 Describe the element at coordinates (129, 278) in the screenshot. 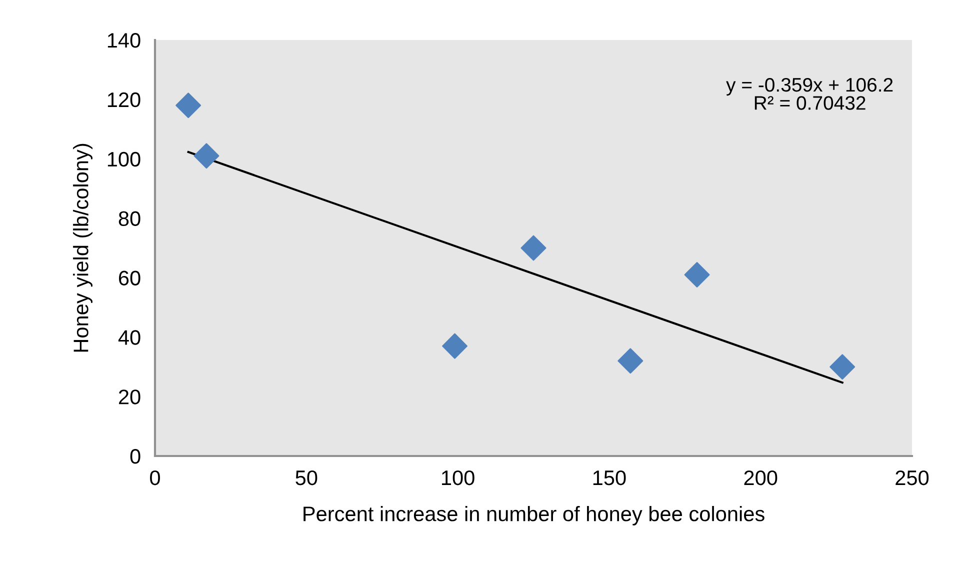

I see `y-tick-label: 60` at that location.